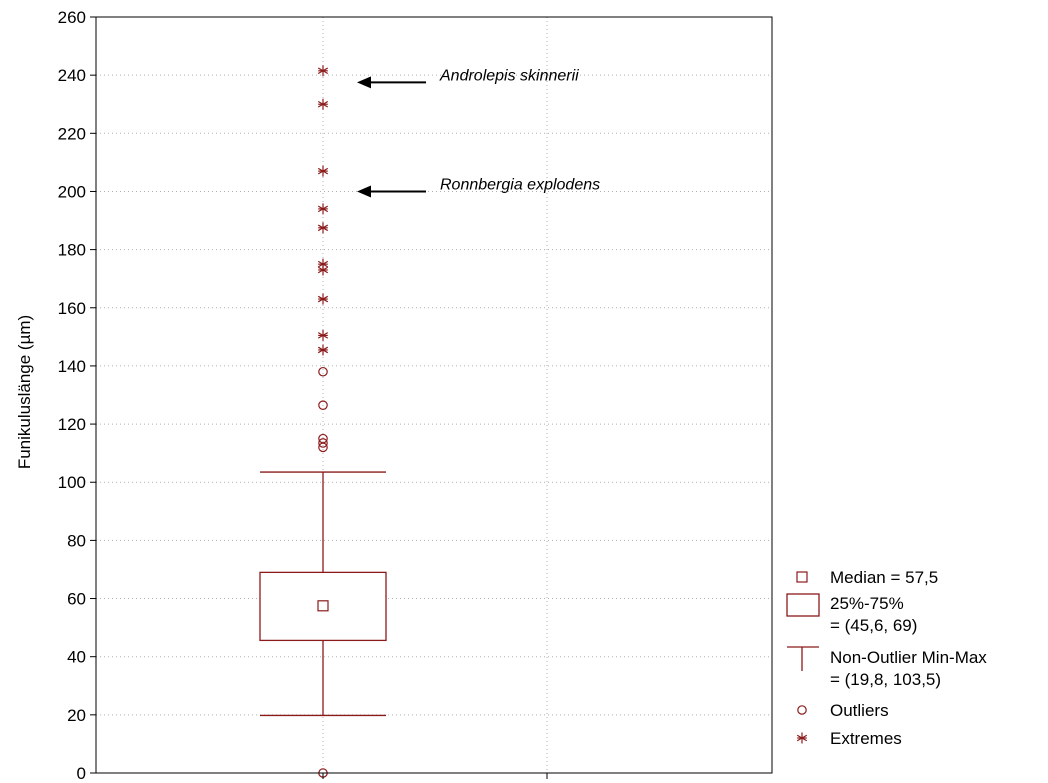 This screenshot has height=783, width=1048. I want to click on legend-entry-median-square: Median = 57,5, so click(867, 577).